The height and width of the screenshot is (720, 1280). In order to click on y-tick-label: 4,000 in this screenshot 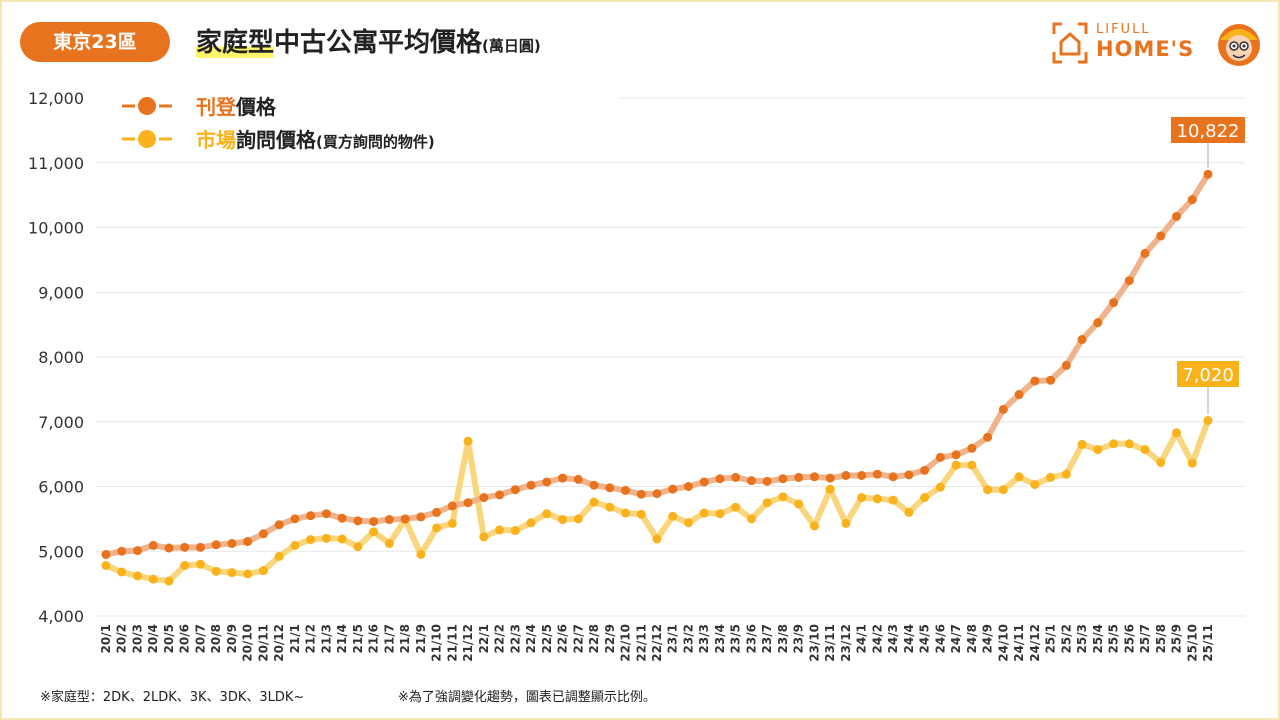, I will do `click(61, 616)`.